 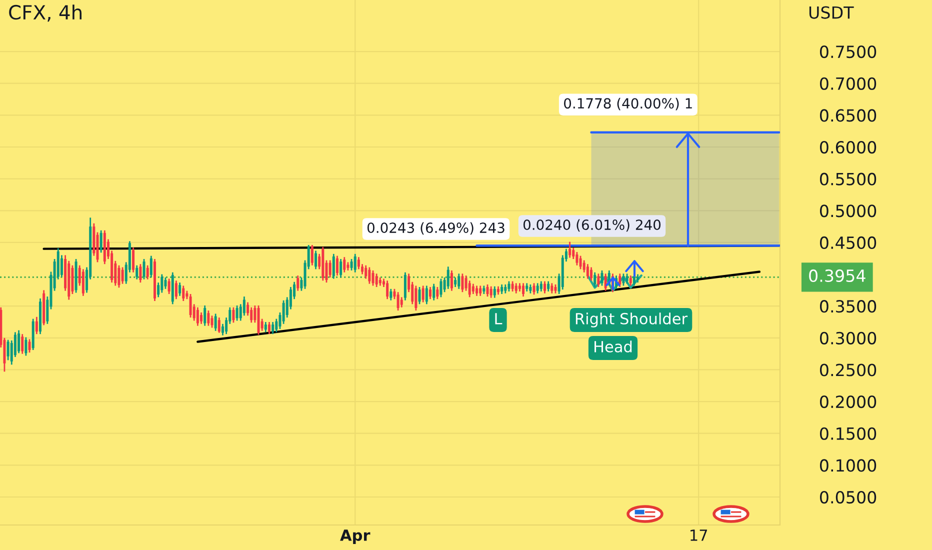 I want to click on y-tick-label: 0.0500, so click(x=848, y=497).